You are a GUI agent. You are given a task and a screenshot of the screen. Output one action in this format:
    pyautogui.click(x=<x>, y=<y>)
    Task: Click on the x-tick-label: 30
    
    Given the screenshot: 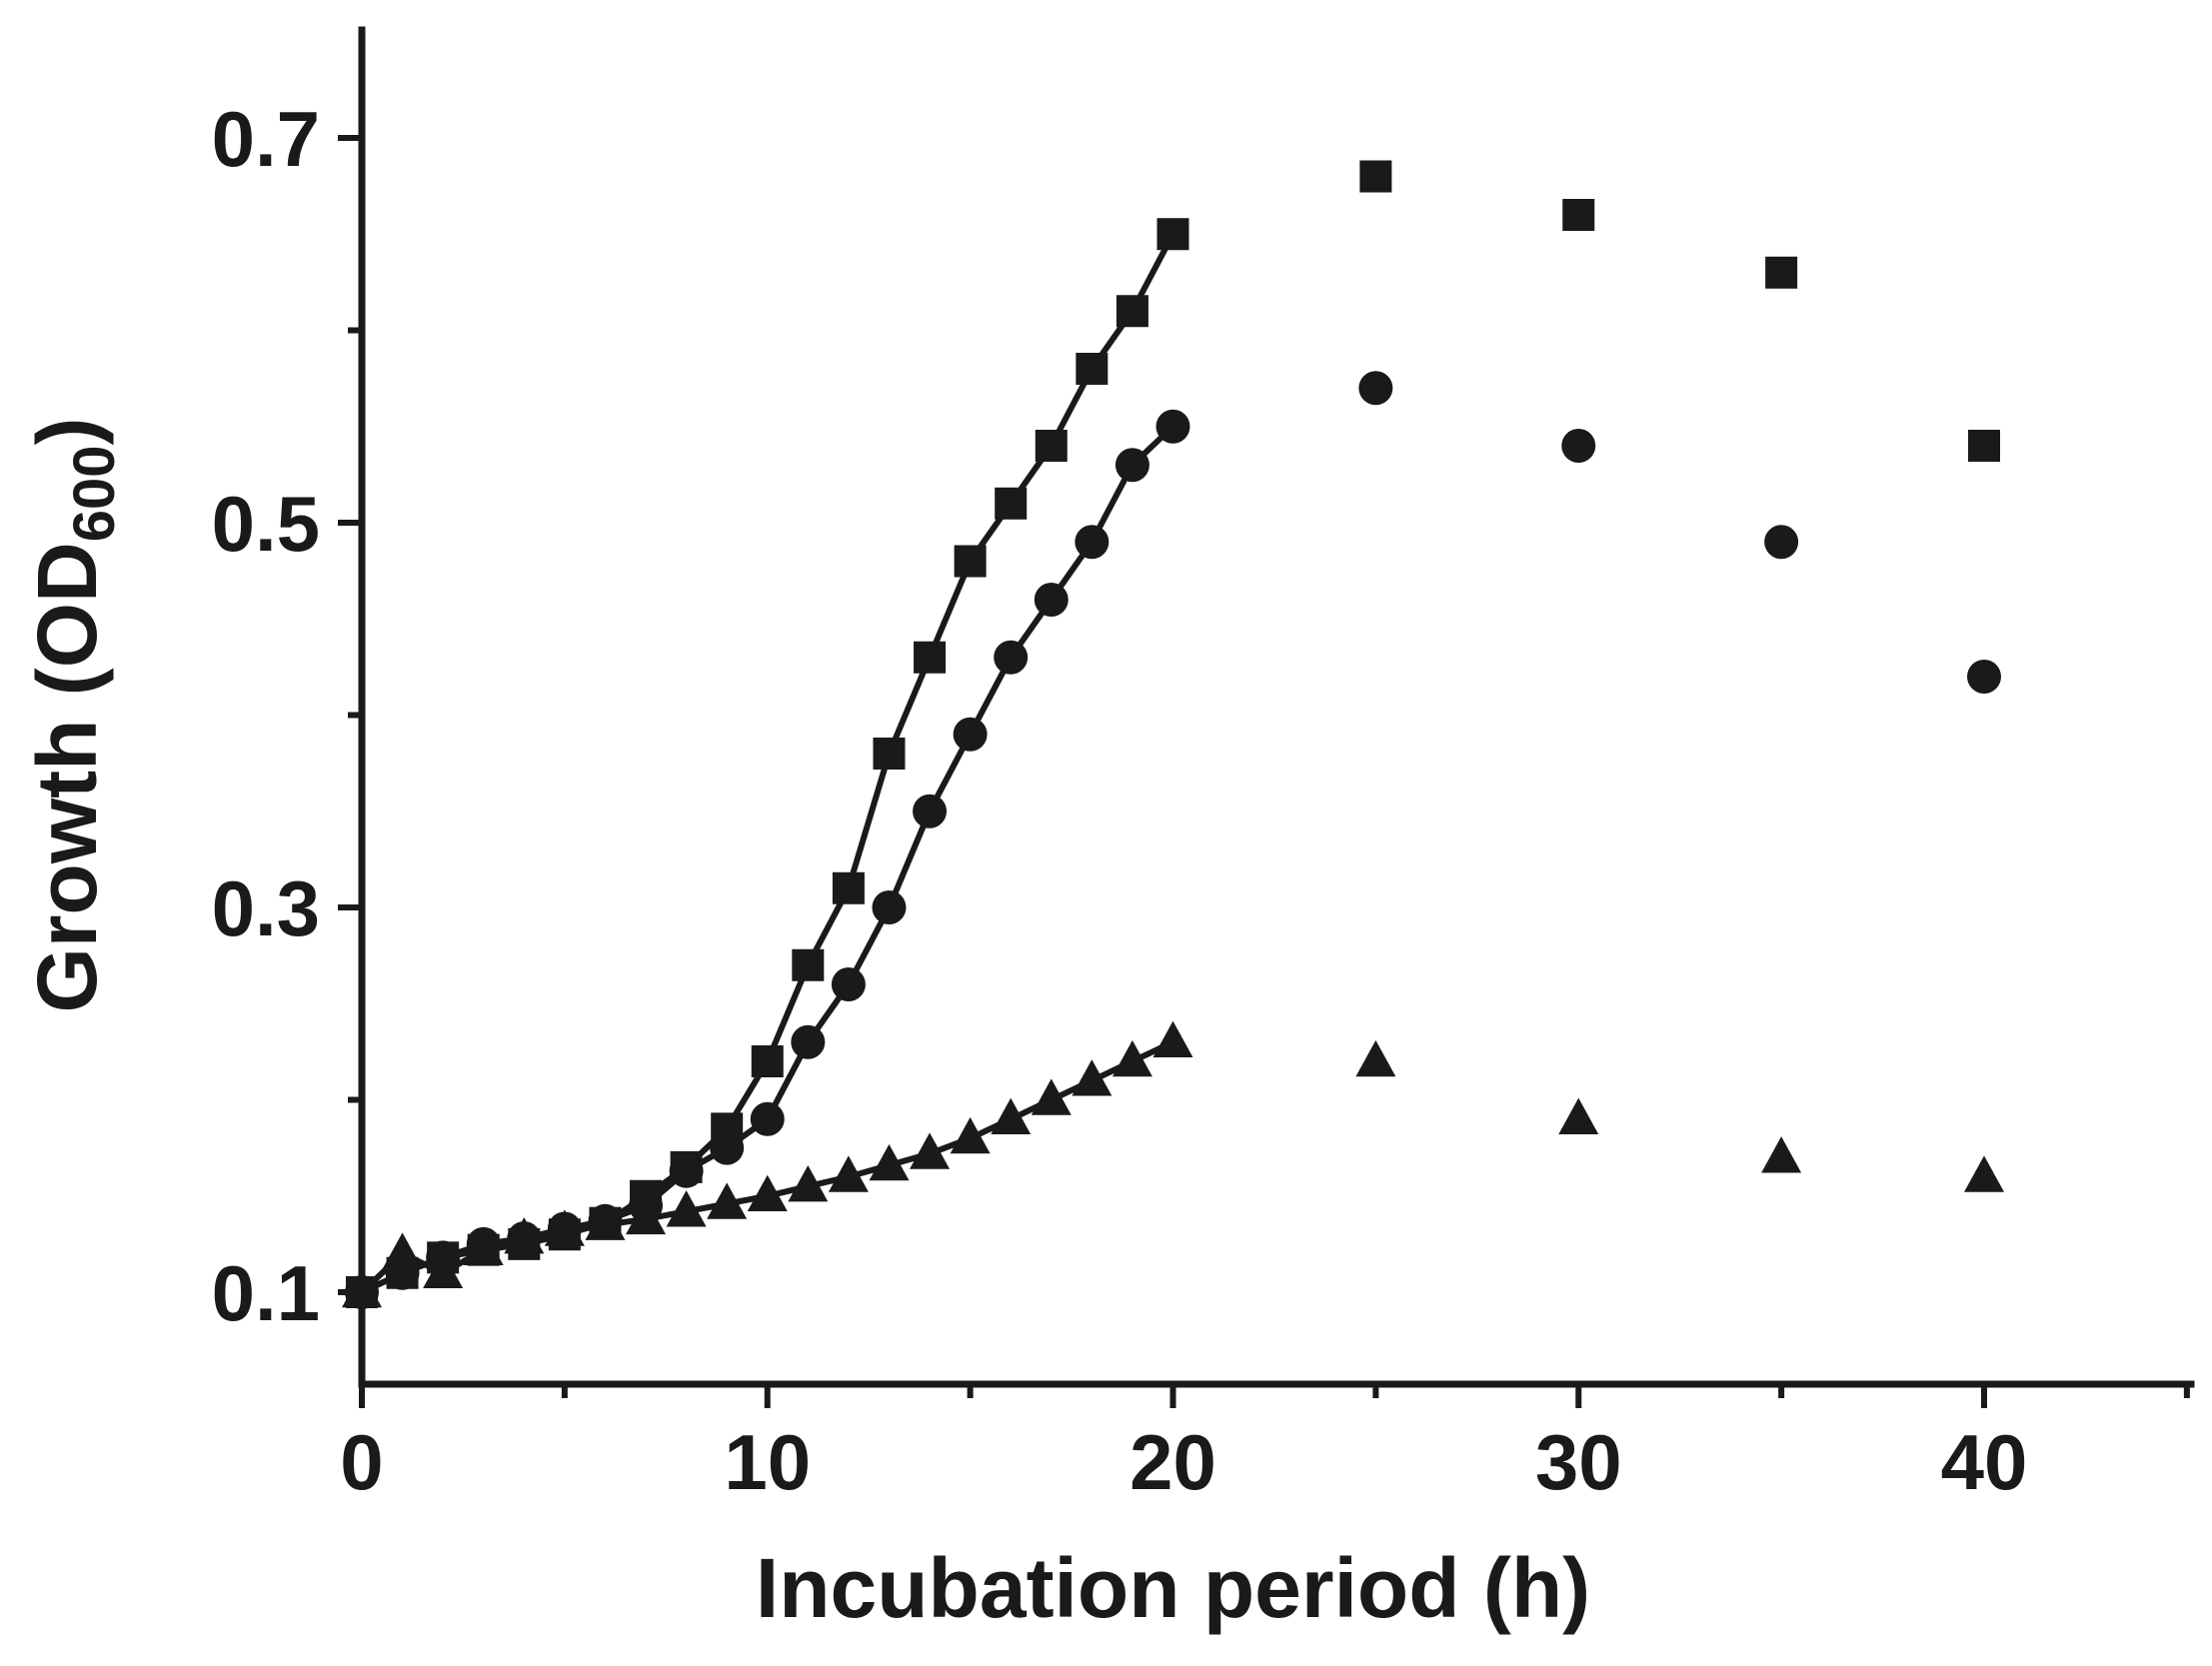 What is the action you would take?
    pyautogui.click(x=1578, y=1462)
    